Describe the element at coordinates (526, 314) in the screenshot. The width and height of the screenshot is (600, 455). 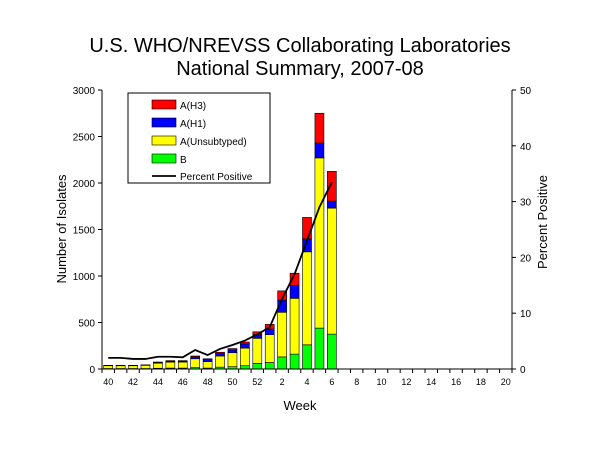
I see `y2-tick-label: 10` at that location.